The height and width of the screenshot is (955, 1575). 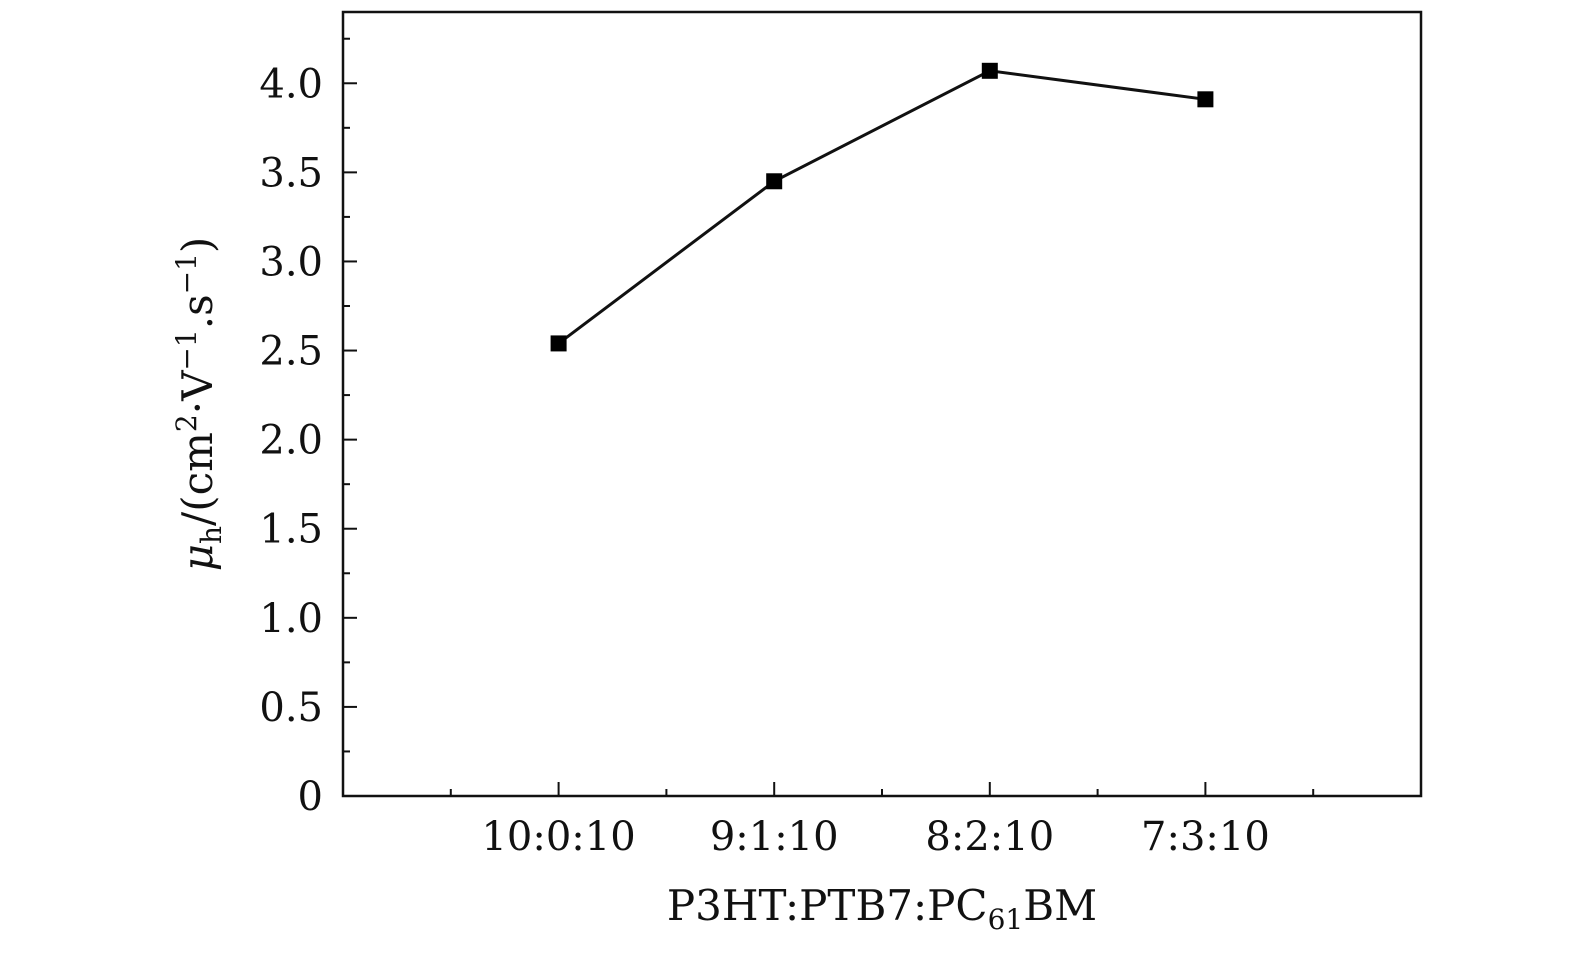 What do you see at coordinates (199, 404) in the screenshot?
I see `y-axis-title: μh/(cm2·V−1.s−1)` at bounding box center [199, 404].